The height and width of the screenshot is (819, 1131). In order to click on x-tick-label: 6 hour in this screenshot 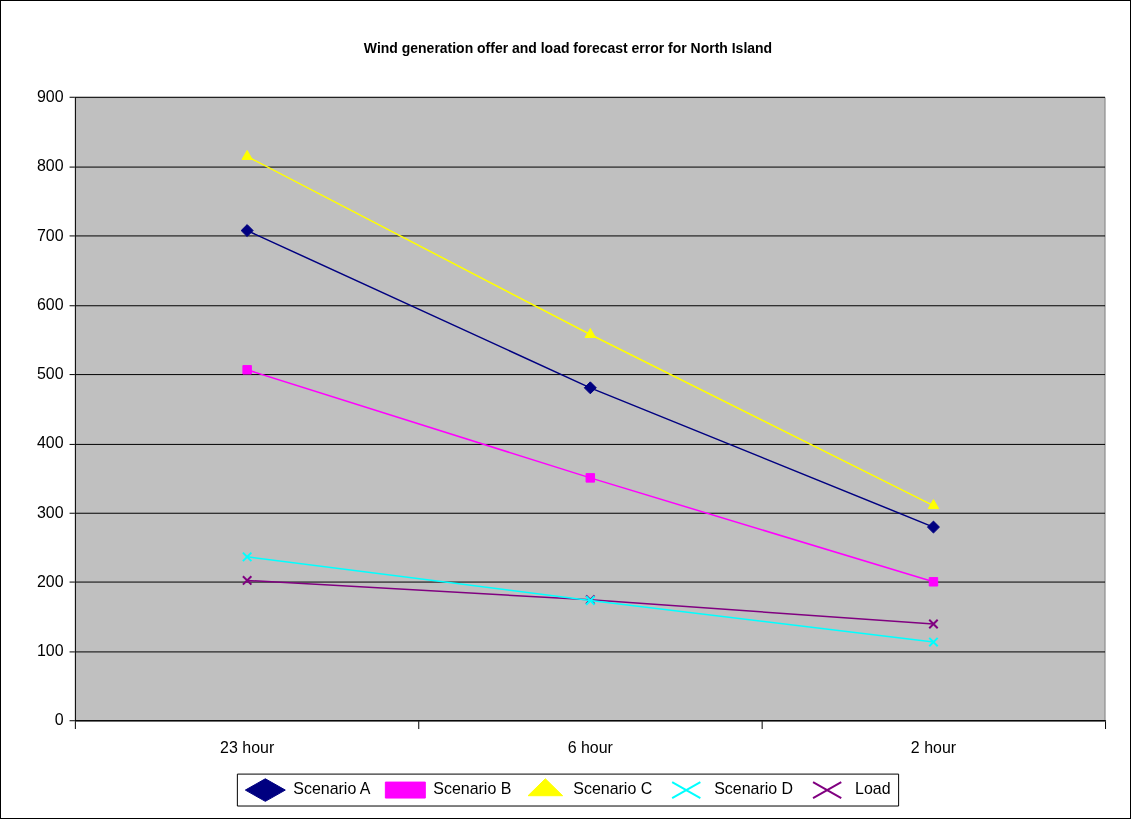, I will do `click(590, 747)`.